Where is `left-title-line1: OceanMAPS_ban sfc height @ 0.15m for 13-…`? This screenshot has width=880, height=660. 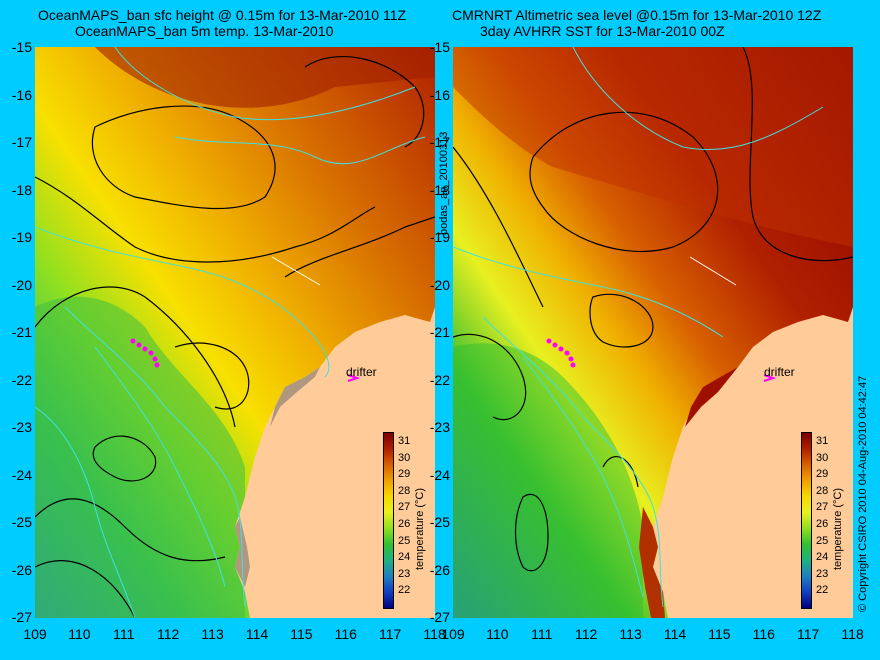
left-title-line1: OceanMAPS_ban sfc height @ 0.15m for 13-… is located at coordinates (222, 15).